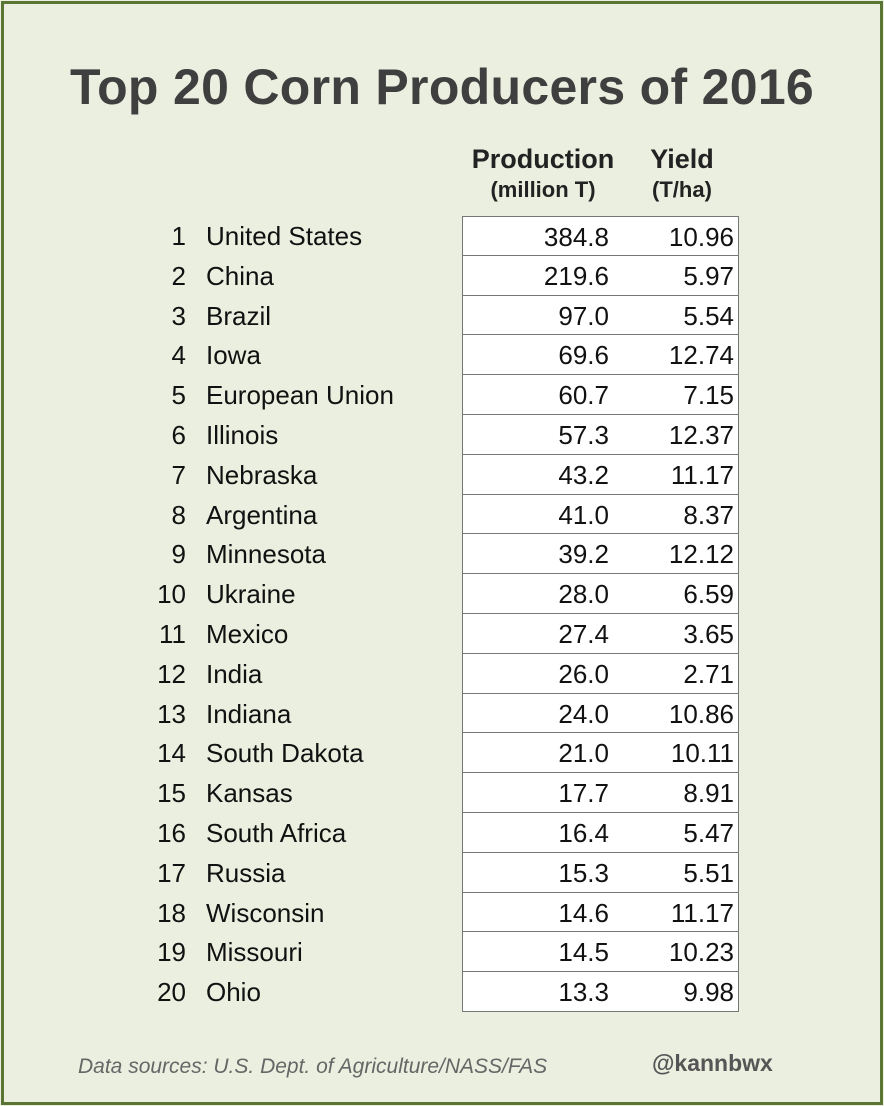  What do you see at coordinates (171, 673) in the screenshot?
I see `rank-number: 12` at bounding box center [171, 673].